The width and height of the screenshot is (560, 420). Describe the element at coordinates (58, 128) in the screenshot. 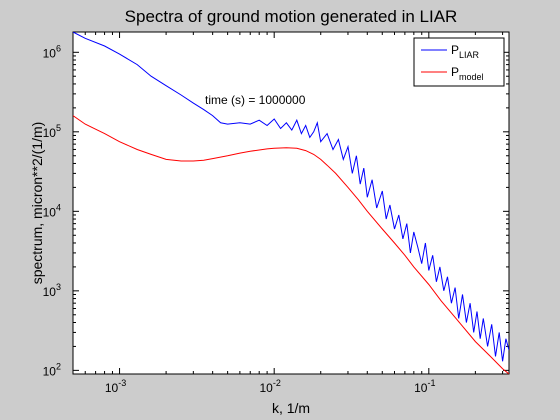

I see `y-tick-label-exp: 5` at that location.